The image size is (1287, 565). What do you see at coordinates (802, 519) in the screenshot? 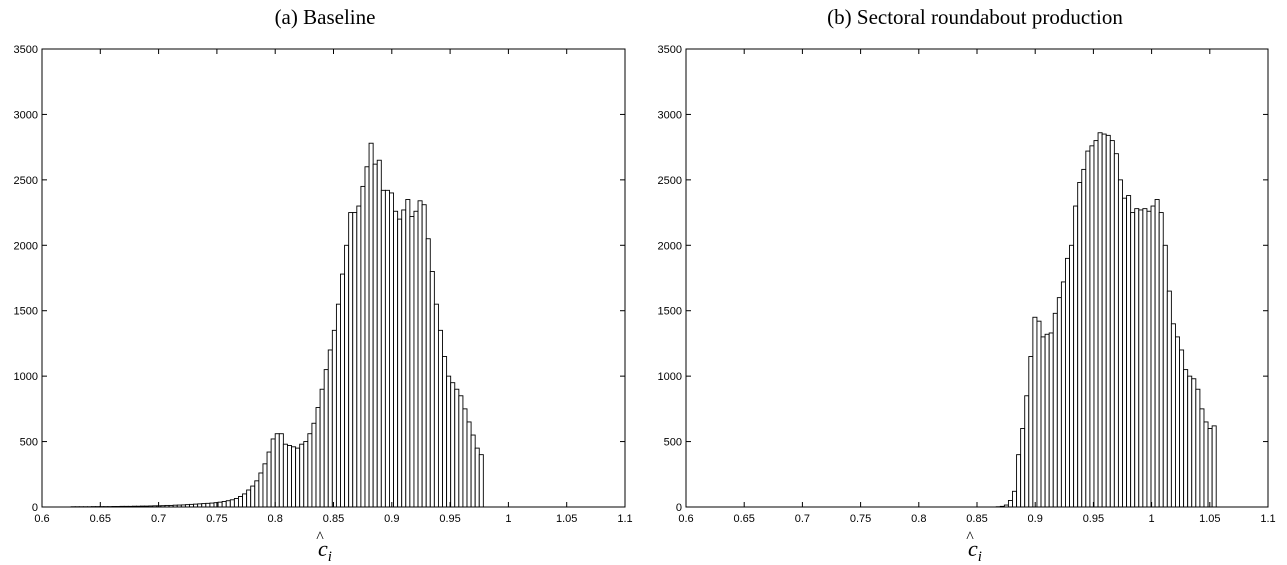
I see `panel-b-xtick-label: 0.7` at bounding box center [802, 519].